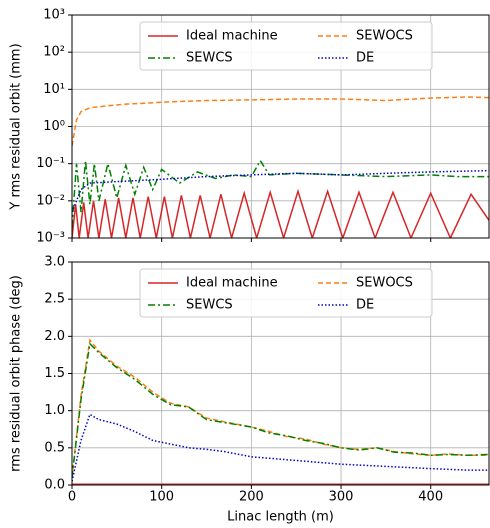 The height and width of the screenshot is (528, 490). Describe the element at coordinates (54, 373) in the screenshot. I see `y-tick-label: 1.5` at that location.